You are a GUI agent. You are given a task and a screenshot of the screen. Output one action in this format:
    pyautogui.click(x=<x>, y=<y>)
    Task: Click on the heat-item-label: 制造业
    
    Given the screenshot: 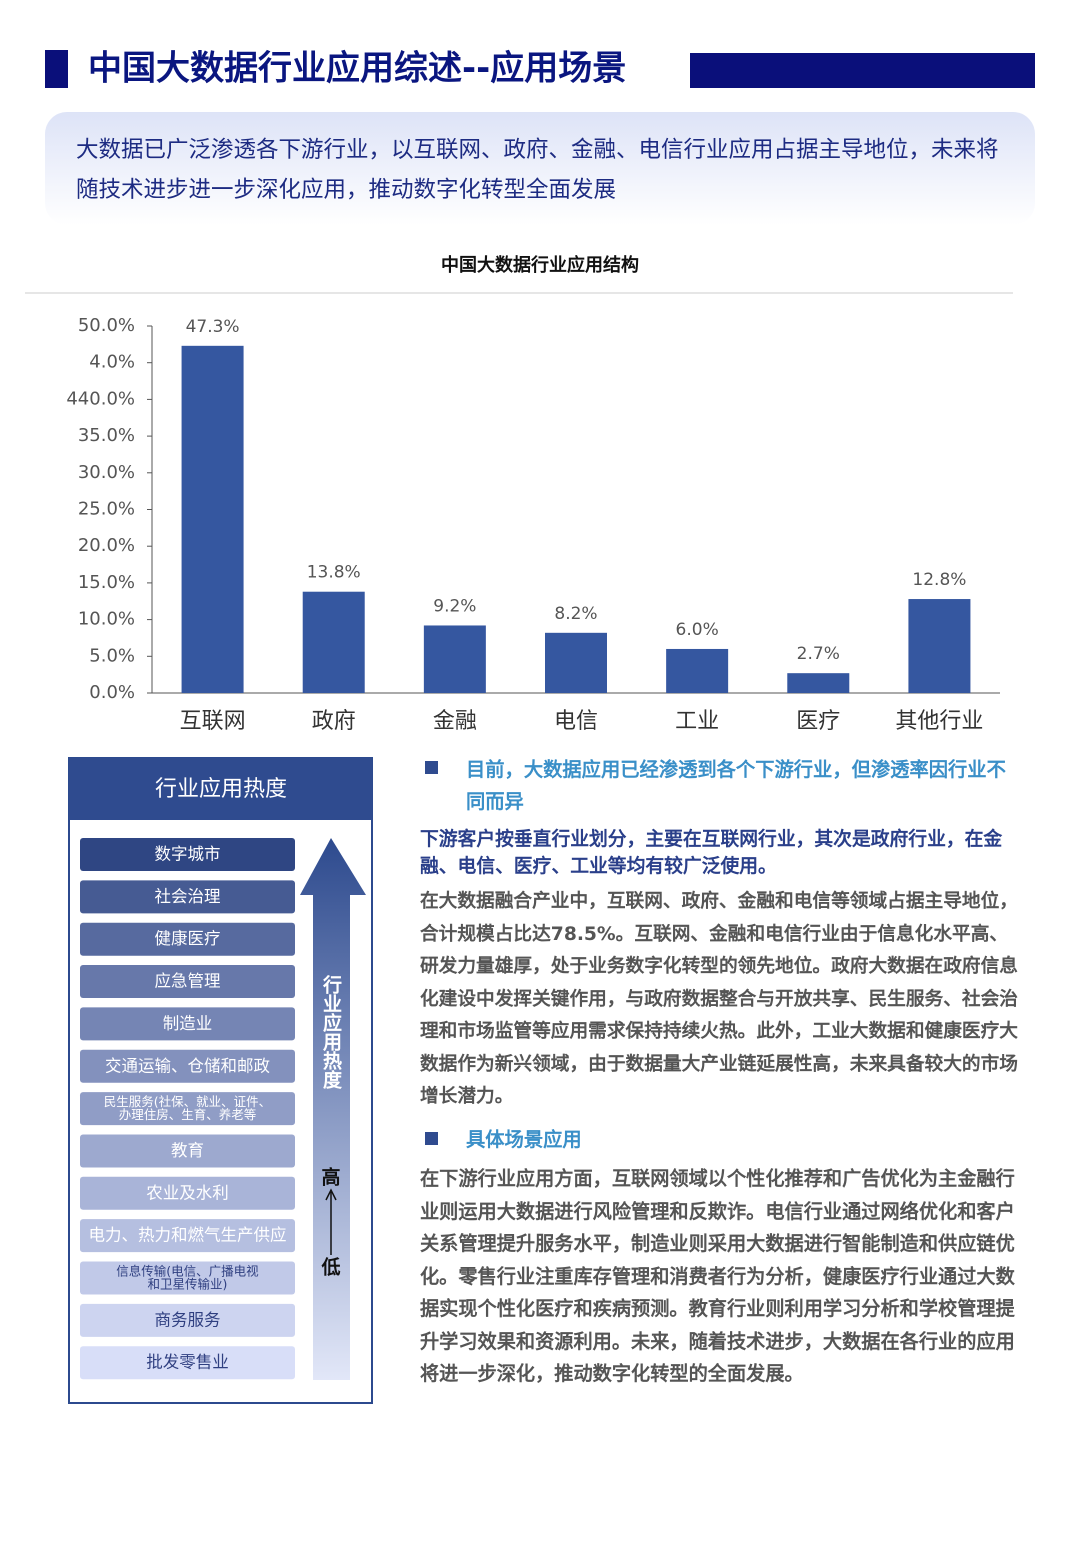 What is the action you would take?
    pyautogui.click(x=188, y=1023)
    